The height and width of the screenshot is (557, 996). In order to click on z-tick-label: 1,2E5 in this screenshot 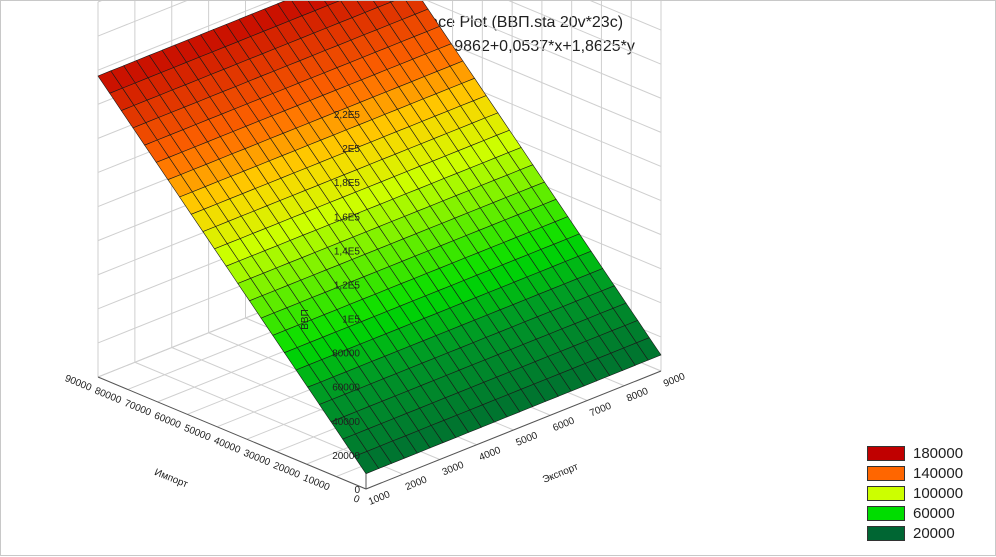, I will do `click(347, 285)`.